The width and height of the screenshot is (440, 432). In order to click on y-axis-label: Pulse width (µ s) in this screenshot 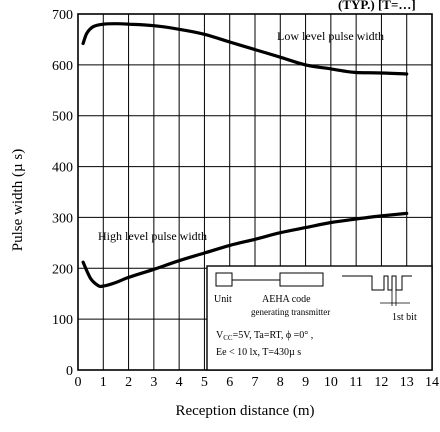, I will do `click(18, 200)`.